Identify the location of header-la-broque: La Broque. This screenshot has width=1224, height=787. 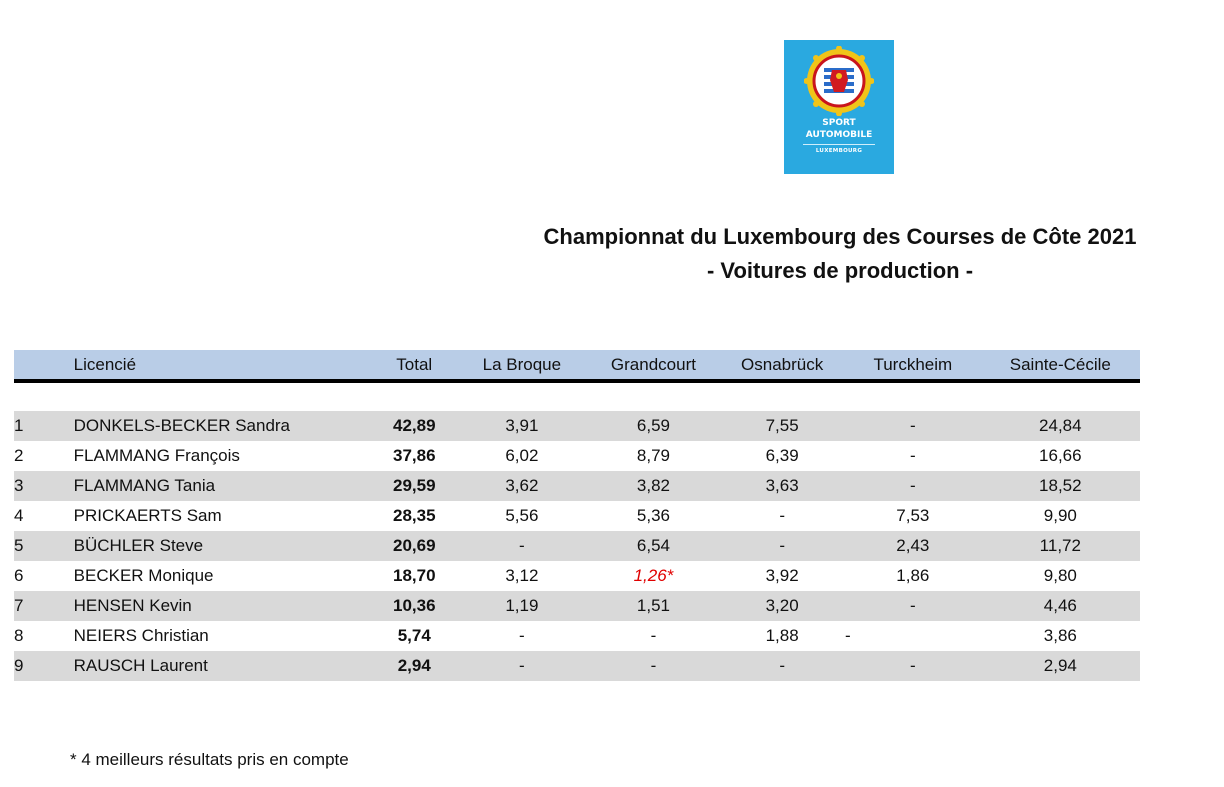
(522, 366).